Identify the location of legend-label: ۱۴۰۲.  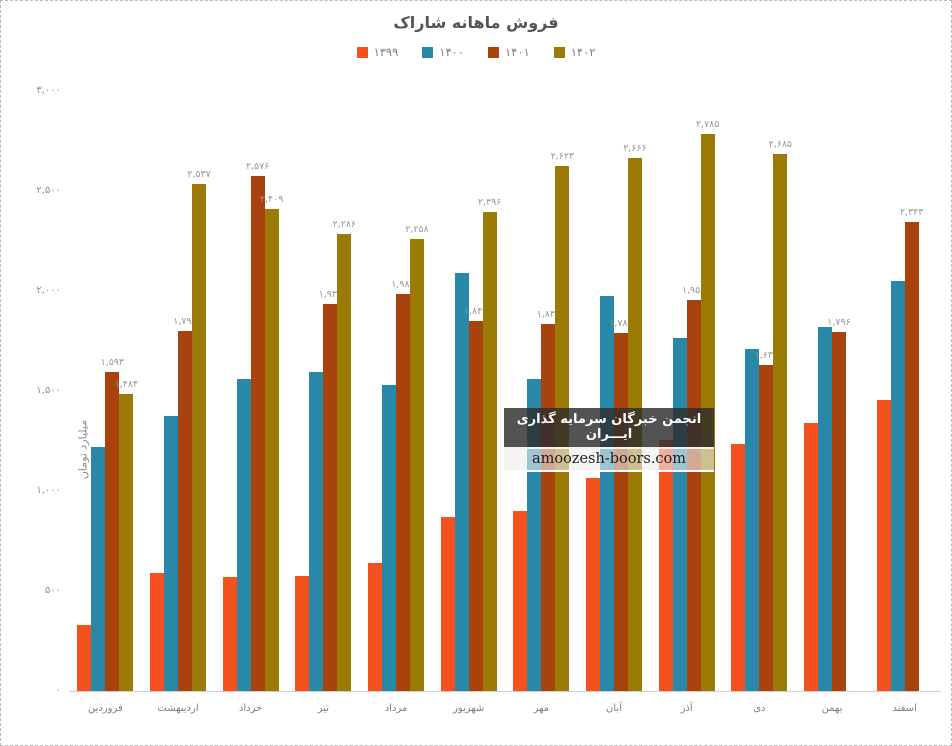
(583, 52).